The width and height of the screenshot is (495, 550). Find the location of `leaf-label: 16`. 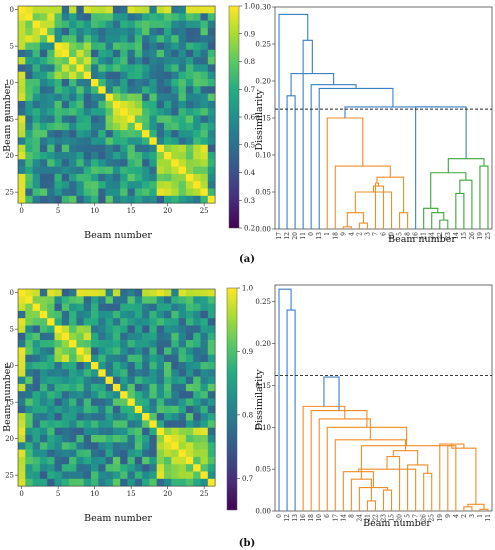

leaf-label: 16 is located at coordinates (303, 518).